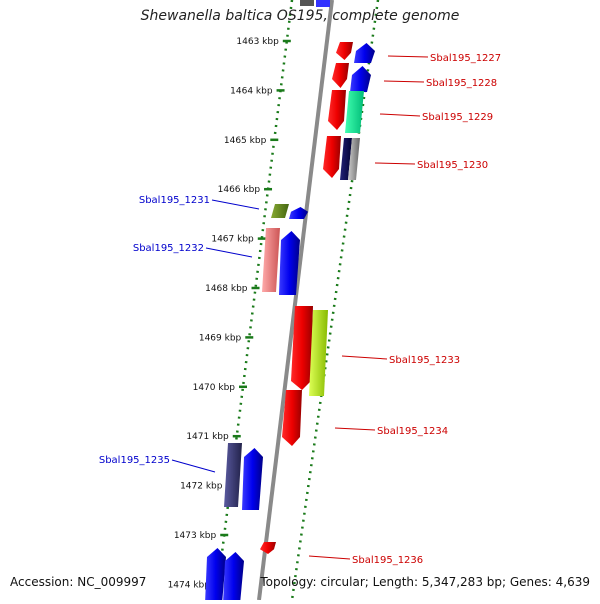 The height and width of the screenshot is (604, 600). Describe the element at coordinates (245, 141) in the screenshot. I see `ruler-tick-label: 1465 kbp` at that location.